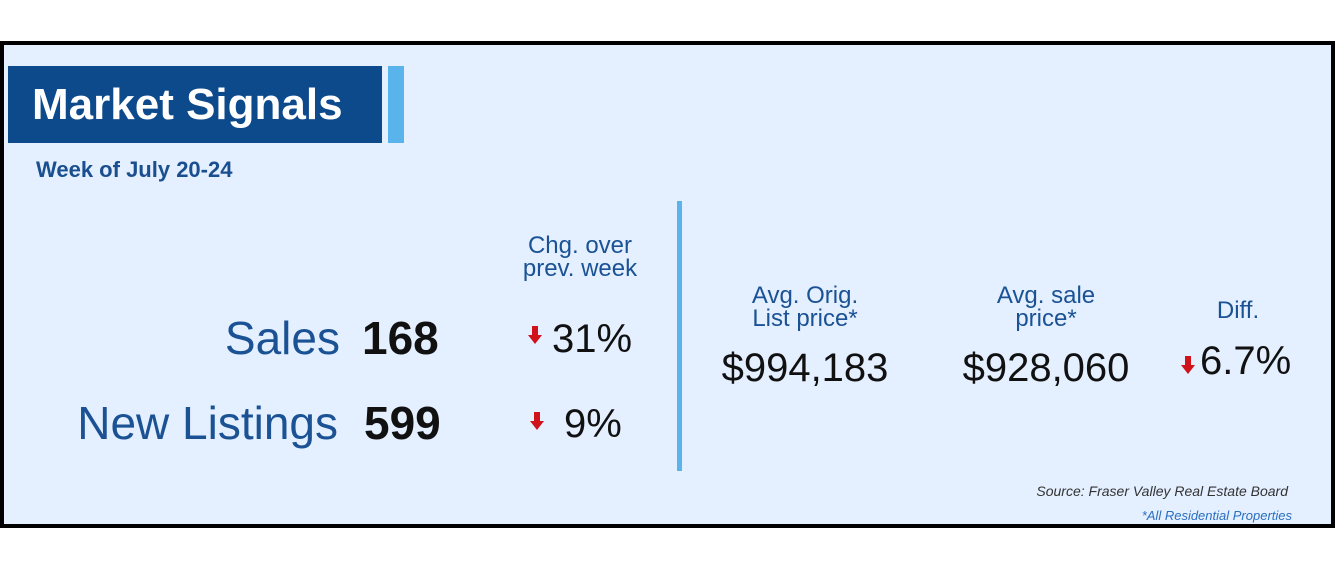 The image size is (1335, 570). Describe the element at coordinates (805, 318) in the screenshot. I see `price-header: List price*` at that location.